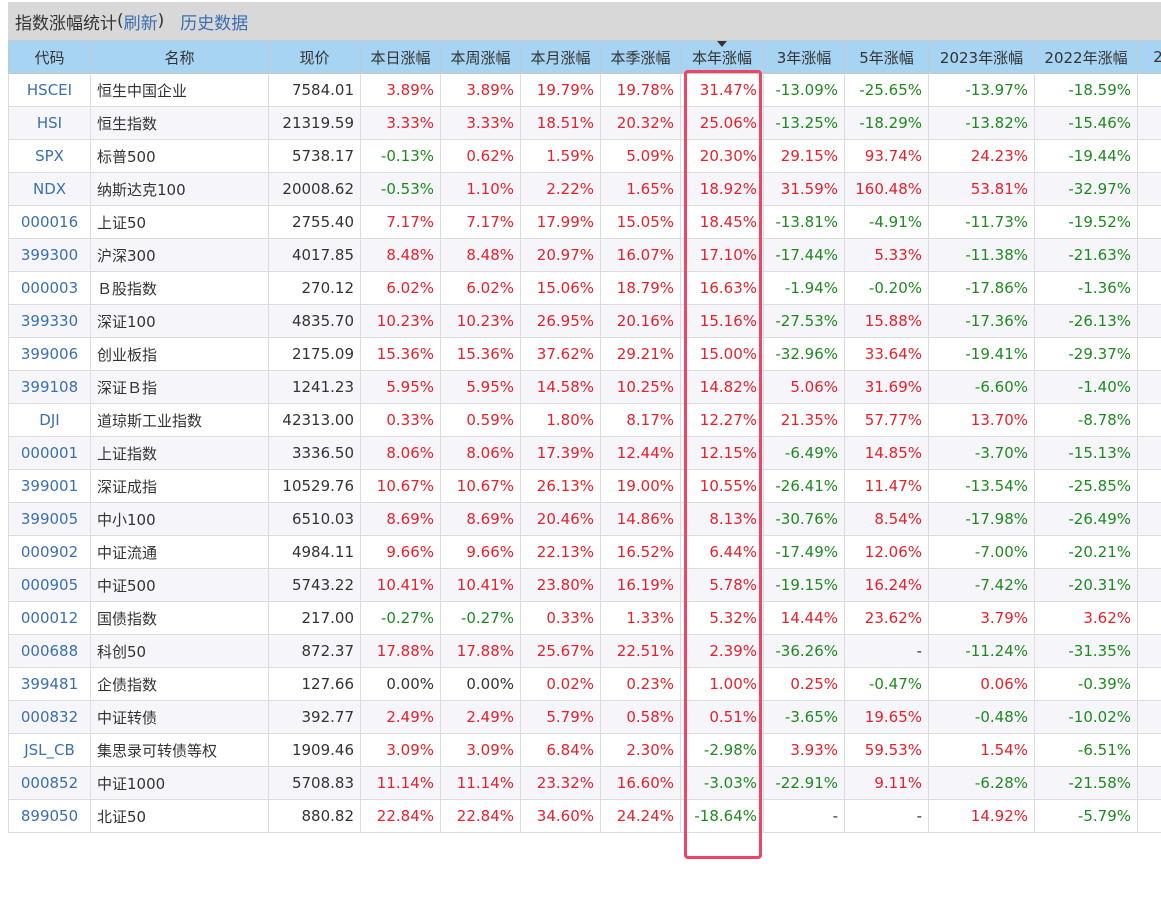  What do you see at coordinates (886, 420) in the screenshot?
I see `five-year-change-cell: 57.77%` at bounding box center [886, 420].